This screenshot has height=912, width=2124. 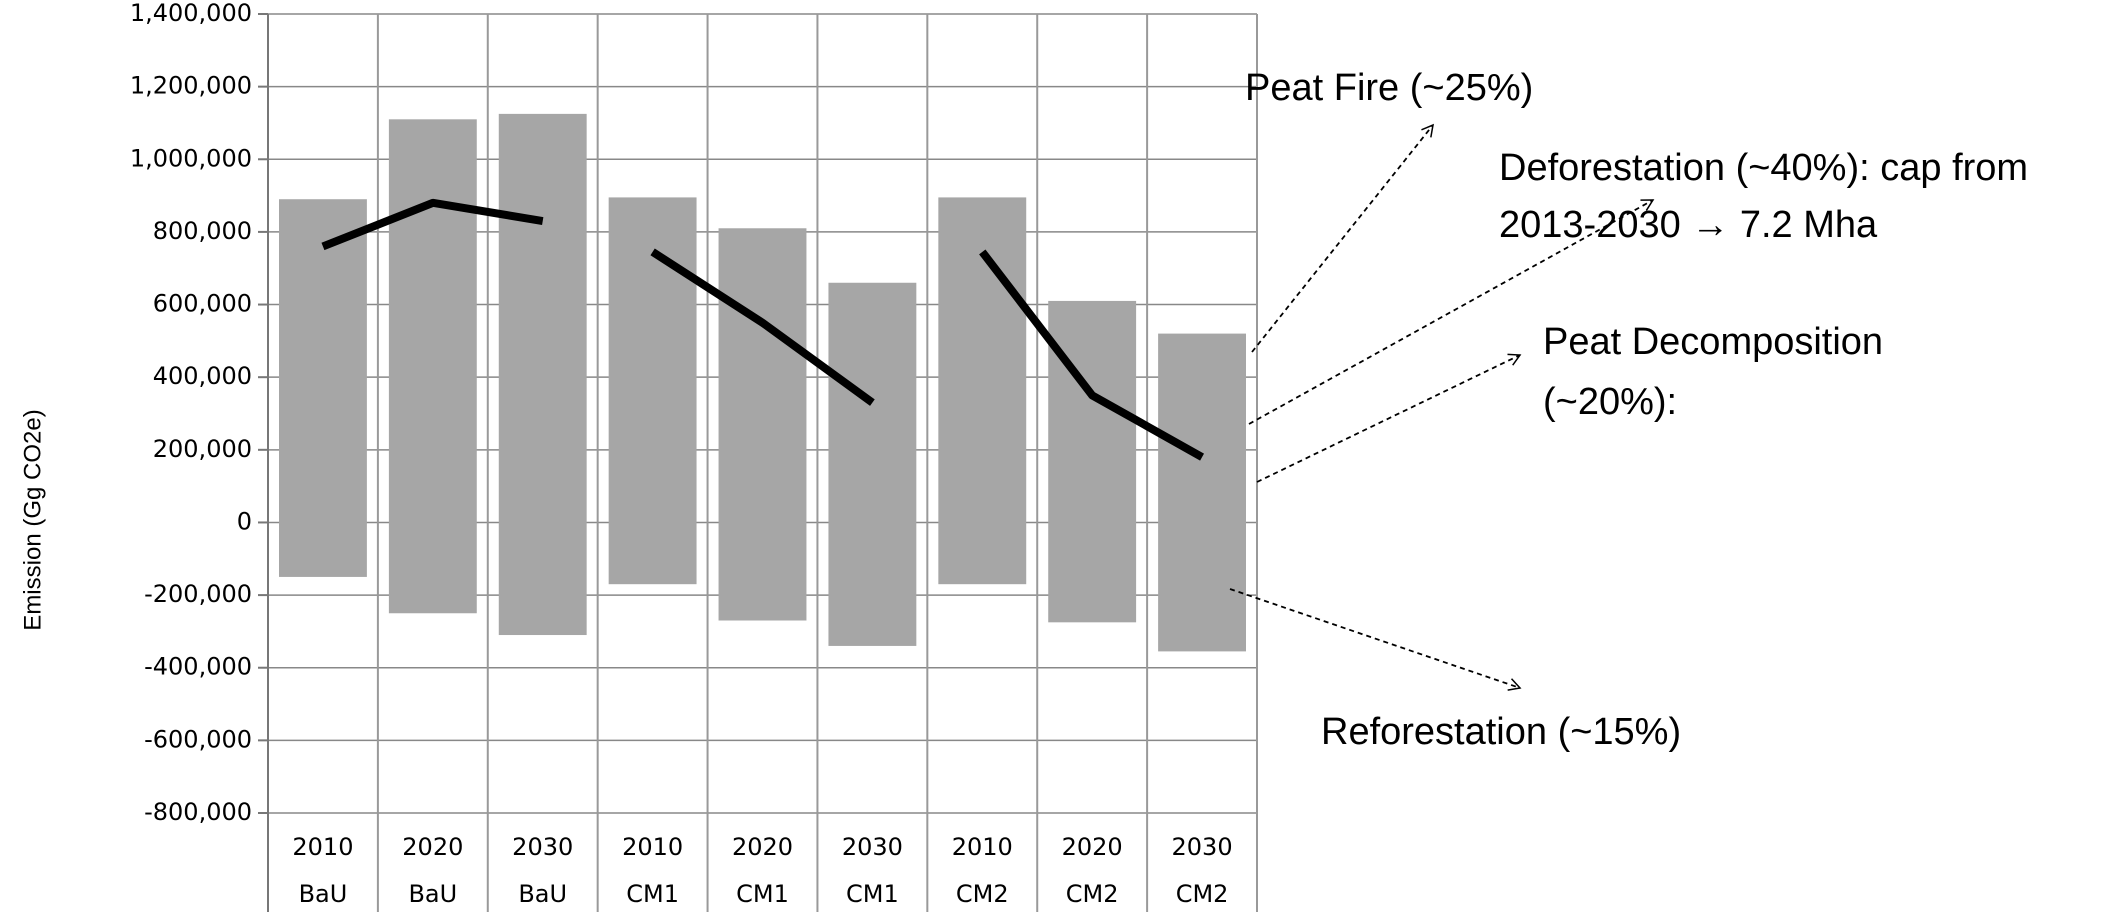 I want to click on y-tick-label: 1,200,000, so click(x=191, y=86).